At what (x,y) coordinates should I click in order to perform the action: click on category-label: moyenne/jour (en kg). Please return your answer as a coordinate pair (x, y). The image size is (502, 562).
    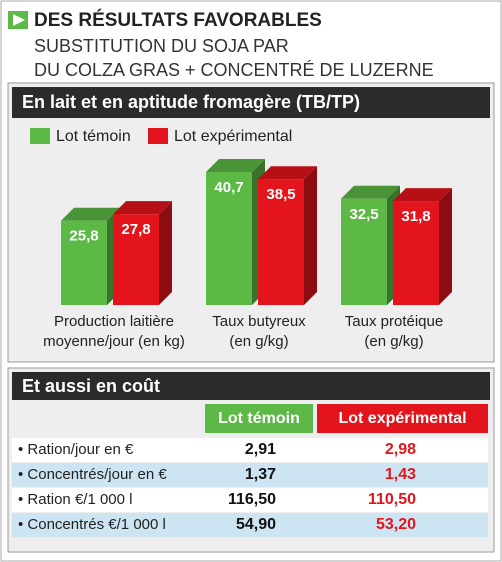
    Looking at the image, I should click on (114, 341).